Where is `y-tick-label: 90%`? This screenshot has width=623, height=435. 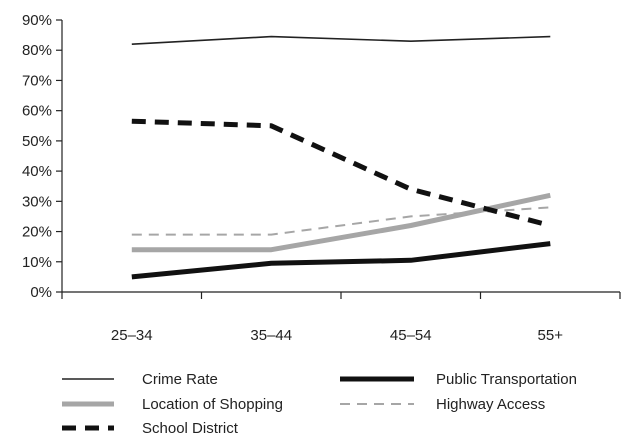
y-tick-label: 90% is located at coordinates (37, 20).